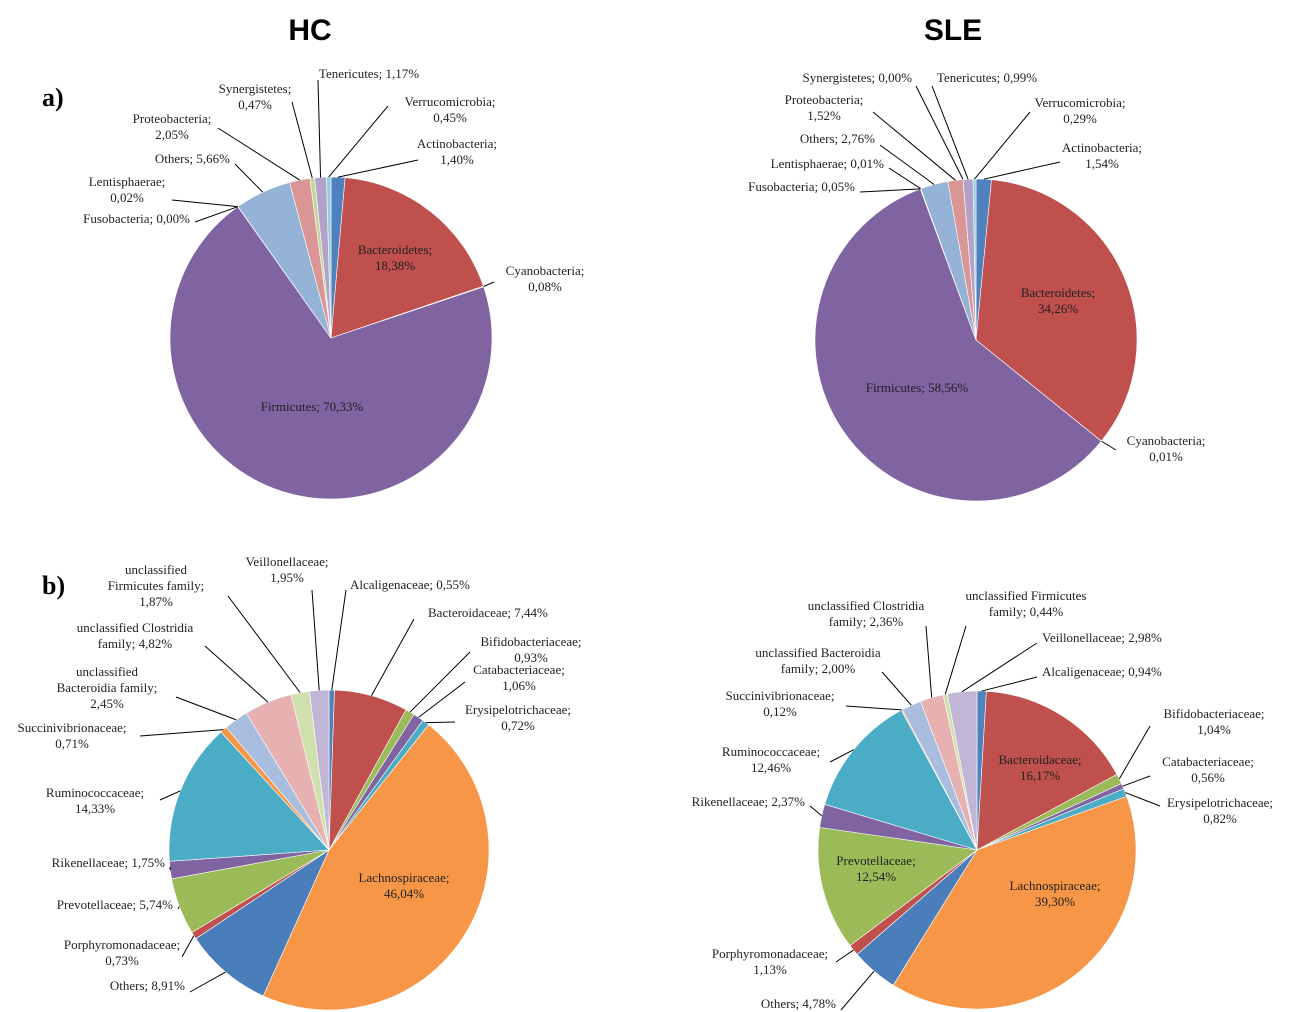 The image size is (1292, 1012). What do you see at coordinates (1102, 671) in the screenshot?
I see `slice-label: Alcaligenaceae; 0,94%` at bounding box center [1102, 671].